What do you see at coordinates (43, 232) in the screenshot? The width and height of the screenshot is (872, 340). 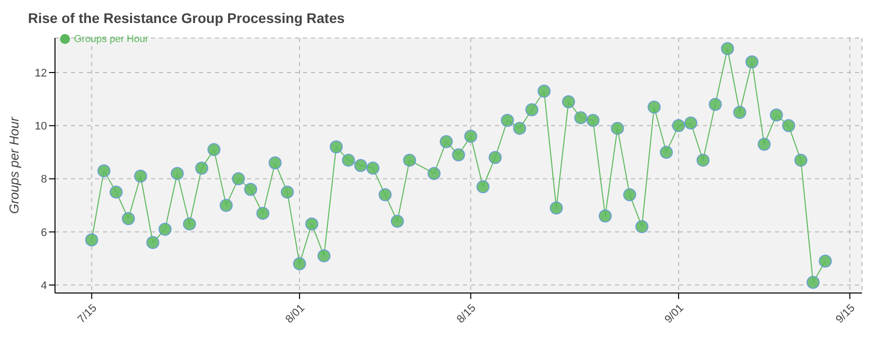 I see `y-tick-label: 6` at bounding box center [43, 232].